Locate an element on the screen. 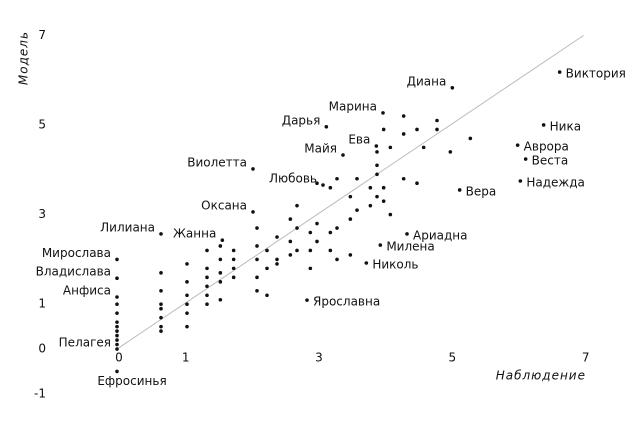 The image size is (640, 423). point-label: Ефросинья is located at coordinates (131, 381).